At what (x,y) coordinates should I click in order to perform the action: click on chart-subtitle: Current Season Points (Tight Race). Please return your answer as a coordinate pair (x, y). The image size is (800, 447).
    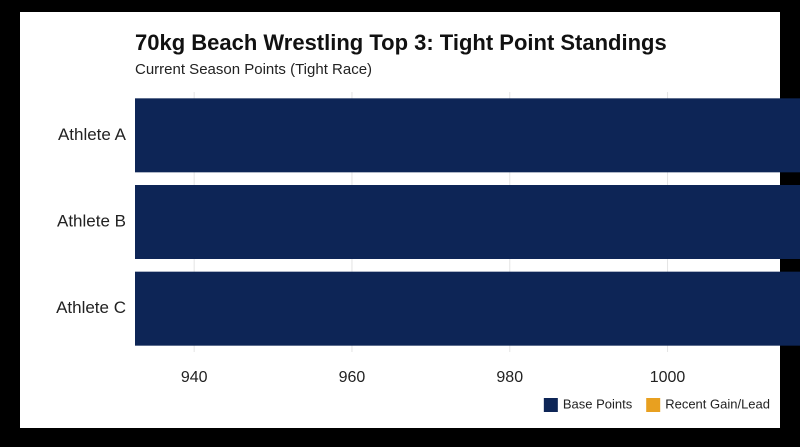
    Looking at the image, I should click on (253, 69).